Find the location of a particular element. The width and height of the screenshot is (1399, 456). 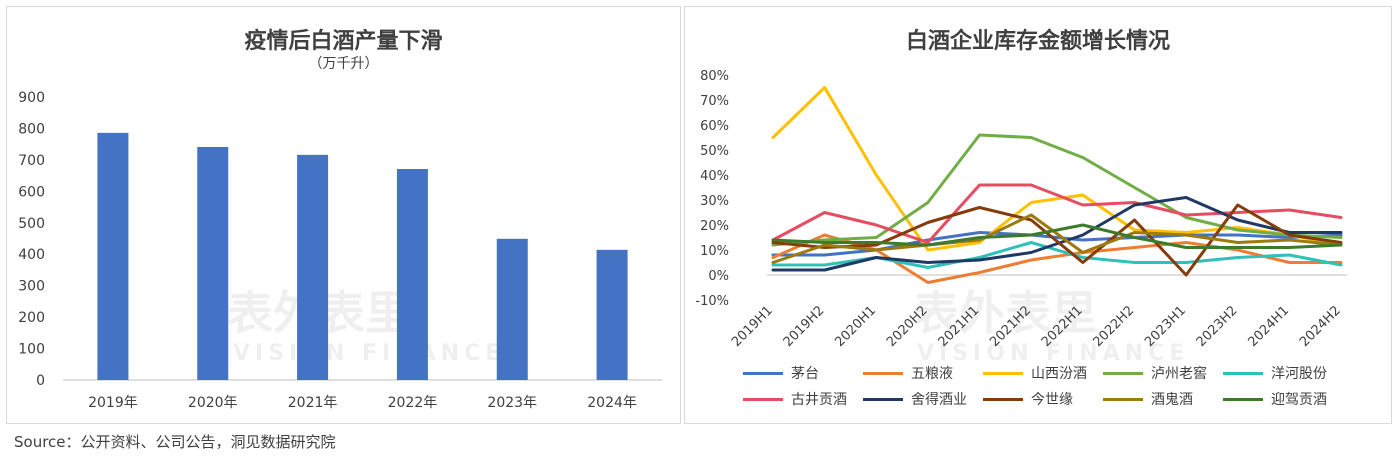

x-tick-label: 2024H2 is located at coordinates (1320, 326).